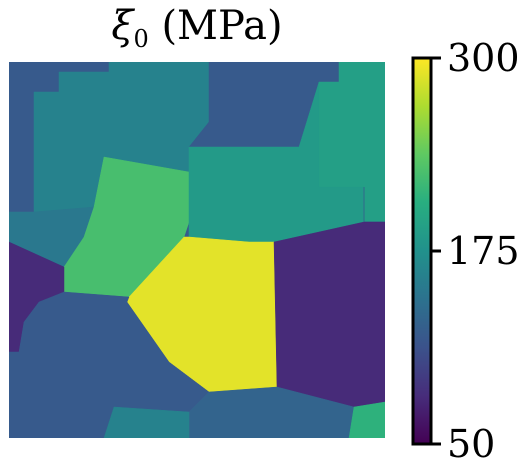  Describe the element at coordinates (222, 26) in the screenshot. I see `title-unit: (MPa)` at that location.